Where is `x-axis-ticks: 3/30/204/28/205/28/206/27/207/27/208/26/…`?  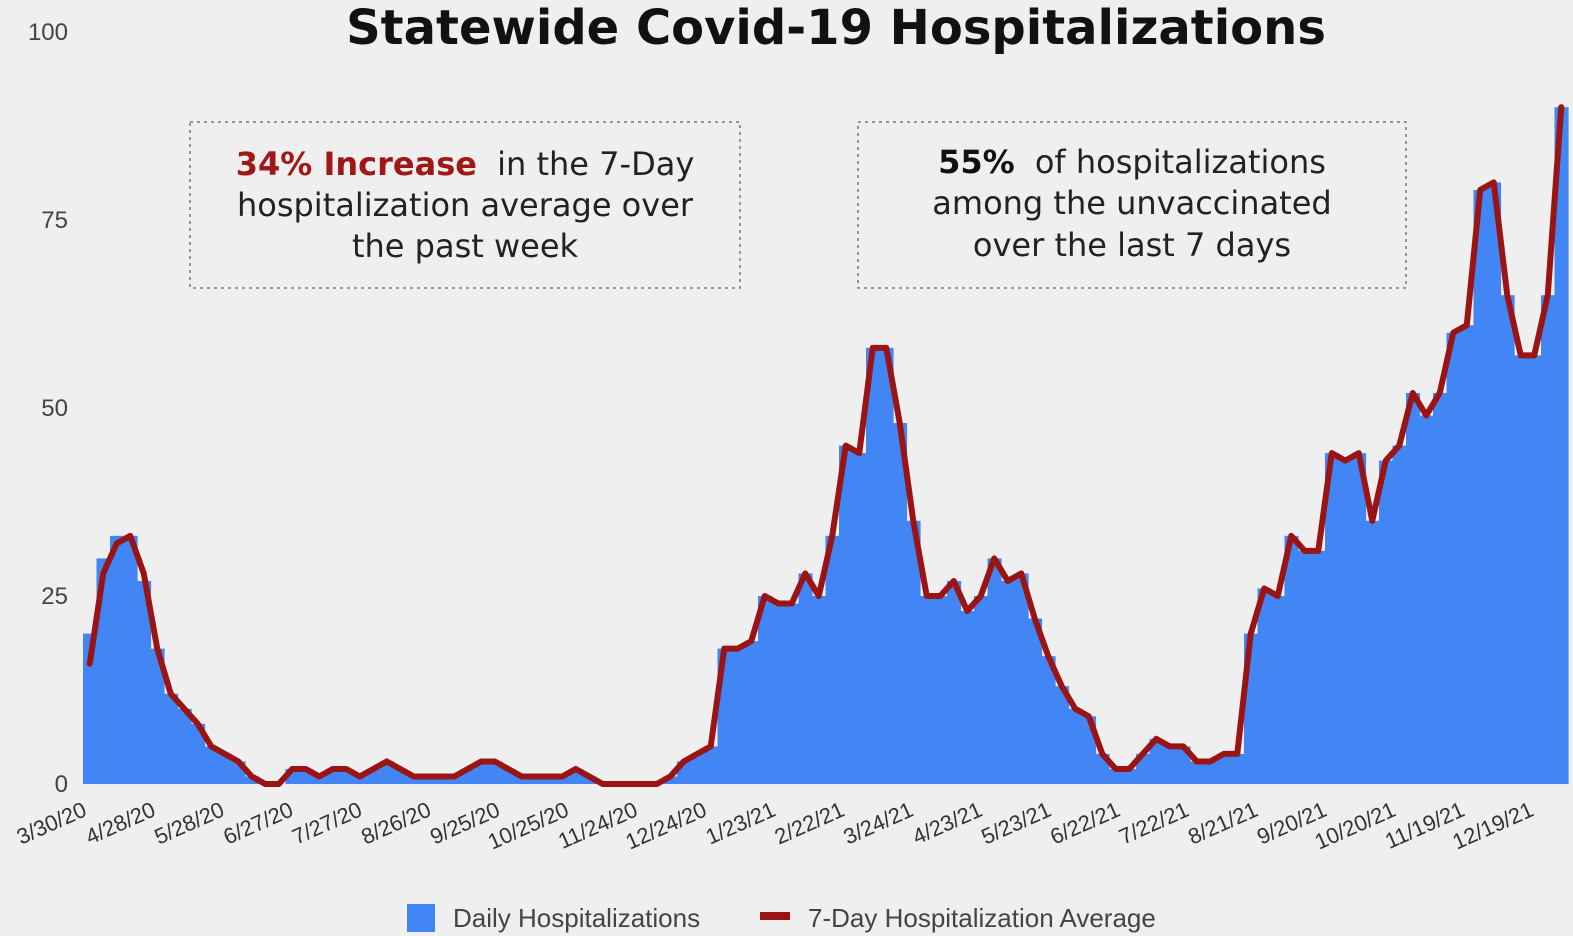
x-axis-ticks: 3/30/204/28/205/28/206/27/207/27/208/26/… is located at coordinates (775, 826).